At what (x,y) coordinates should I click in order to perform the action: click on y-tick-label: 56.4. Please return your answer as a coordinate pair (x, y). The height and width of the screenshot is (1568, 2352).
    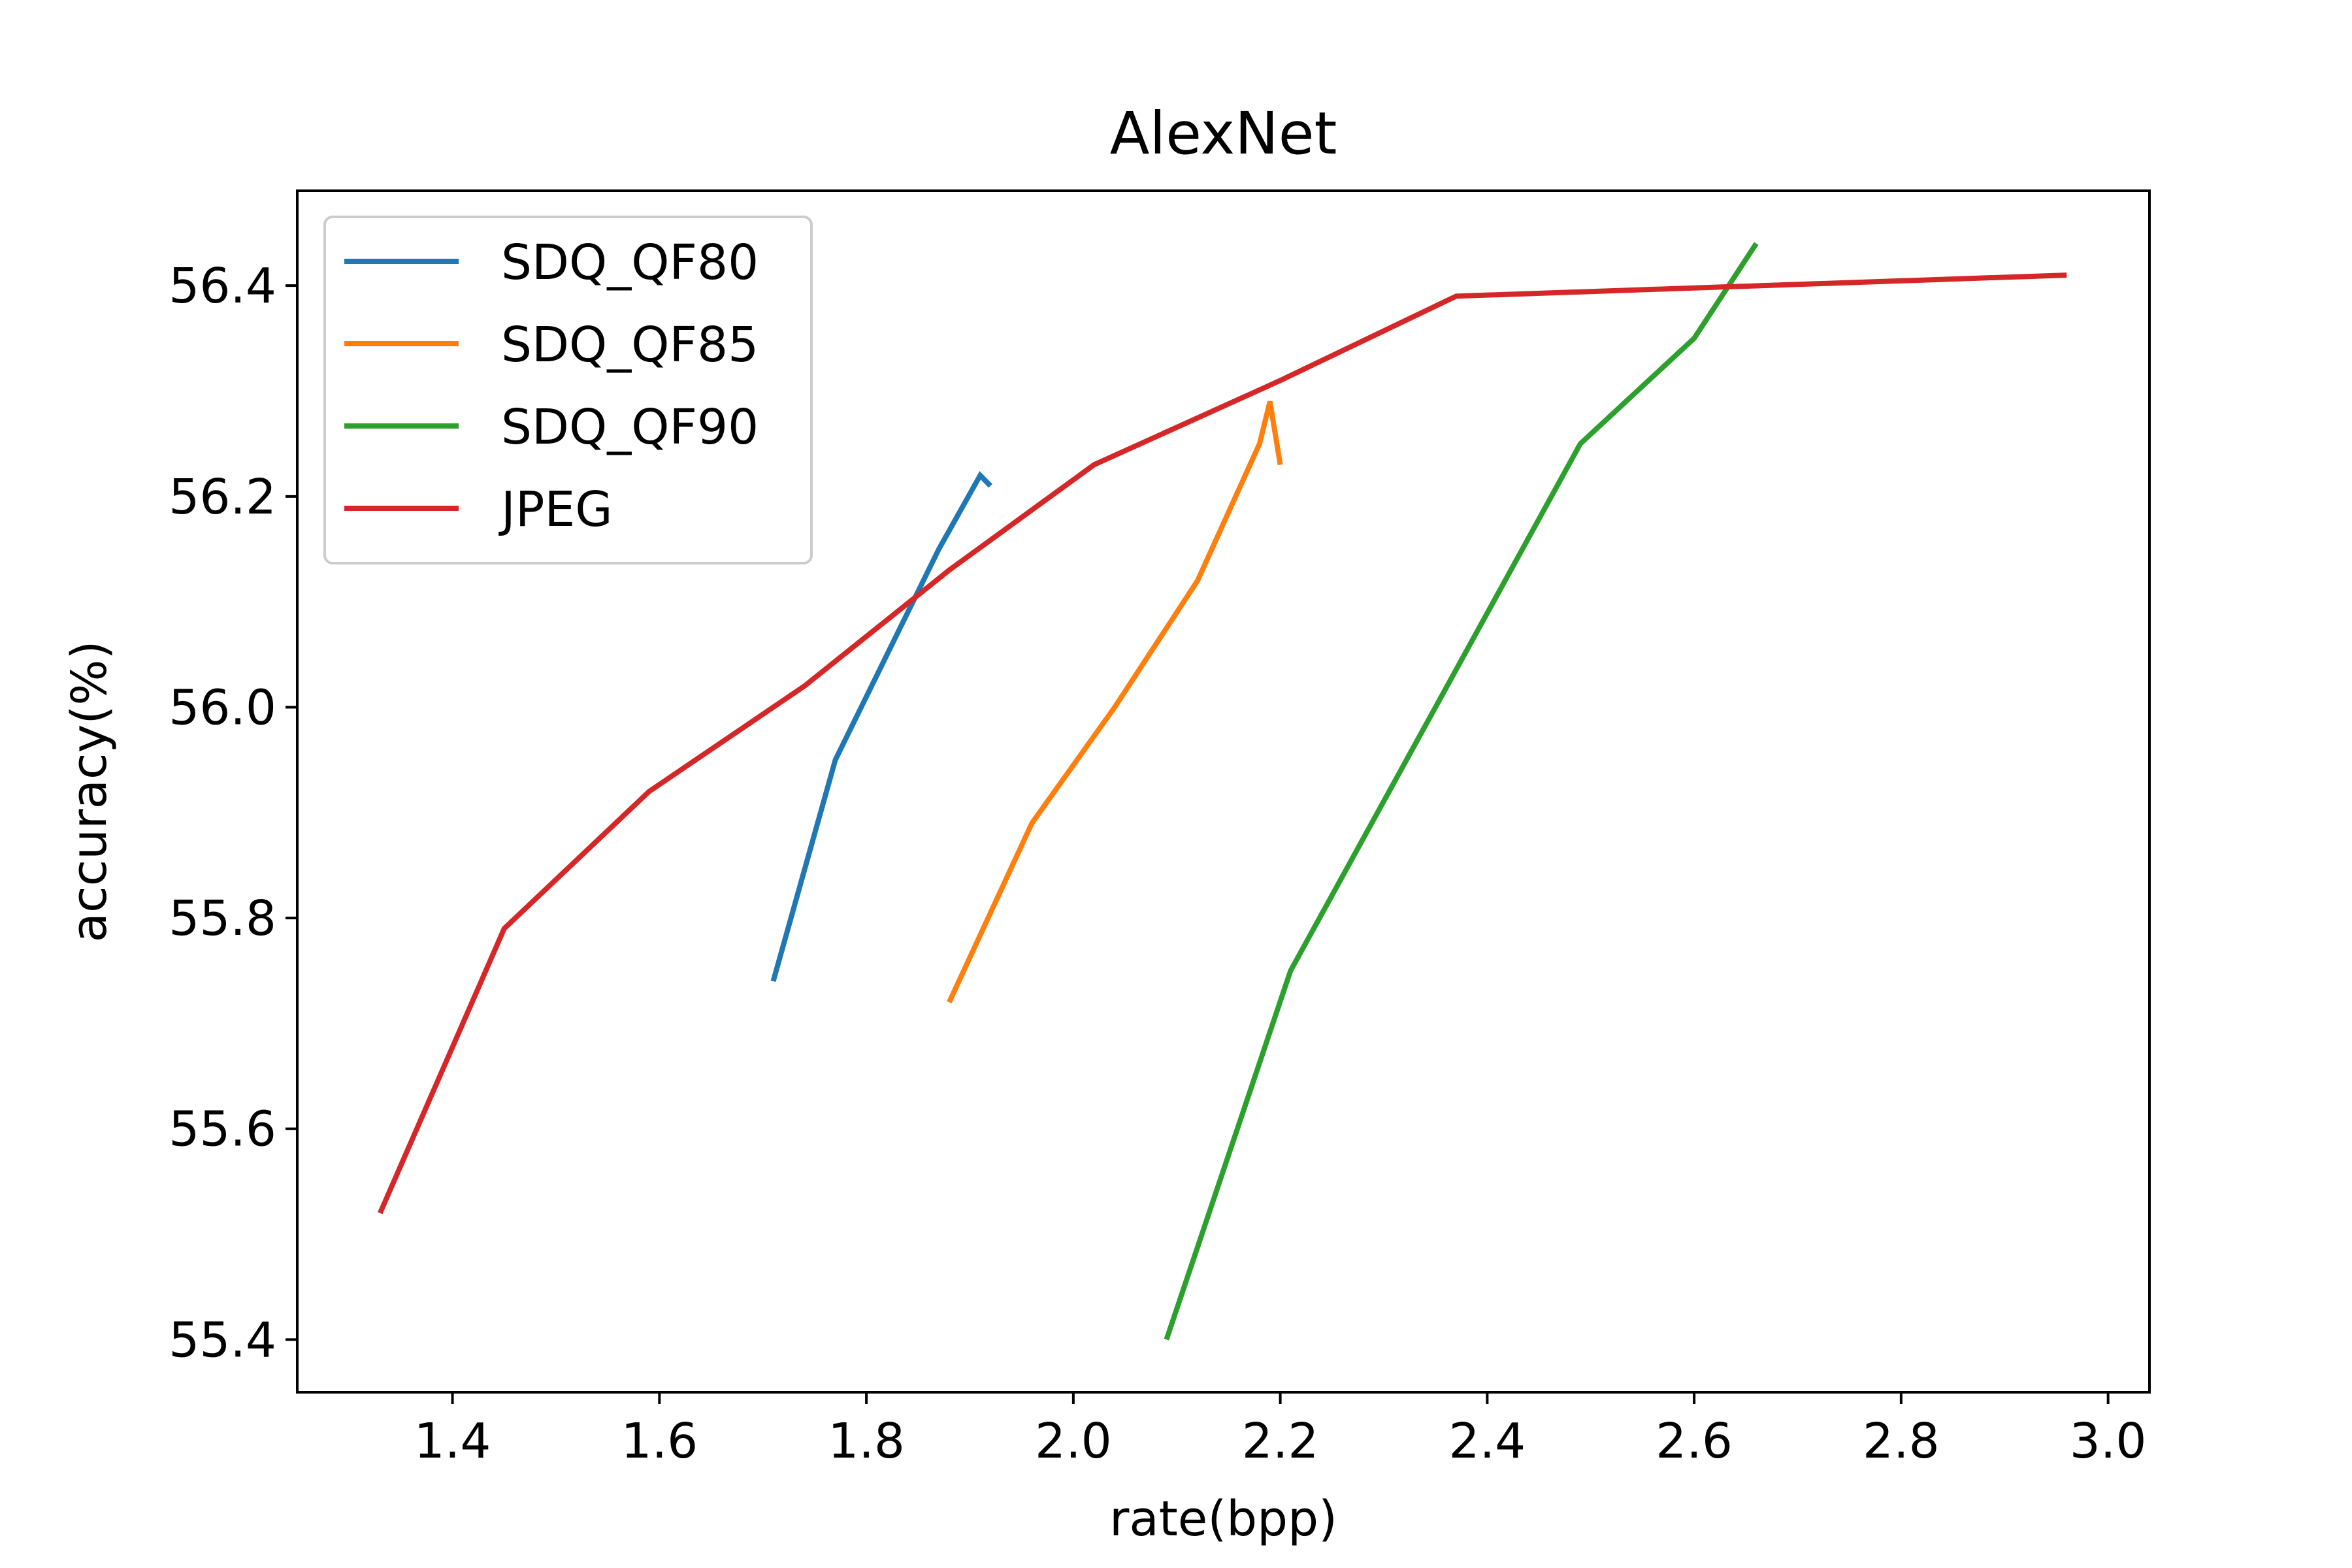
    Looking at the image, I should click on (222, 286).